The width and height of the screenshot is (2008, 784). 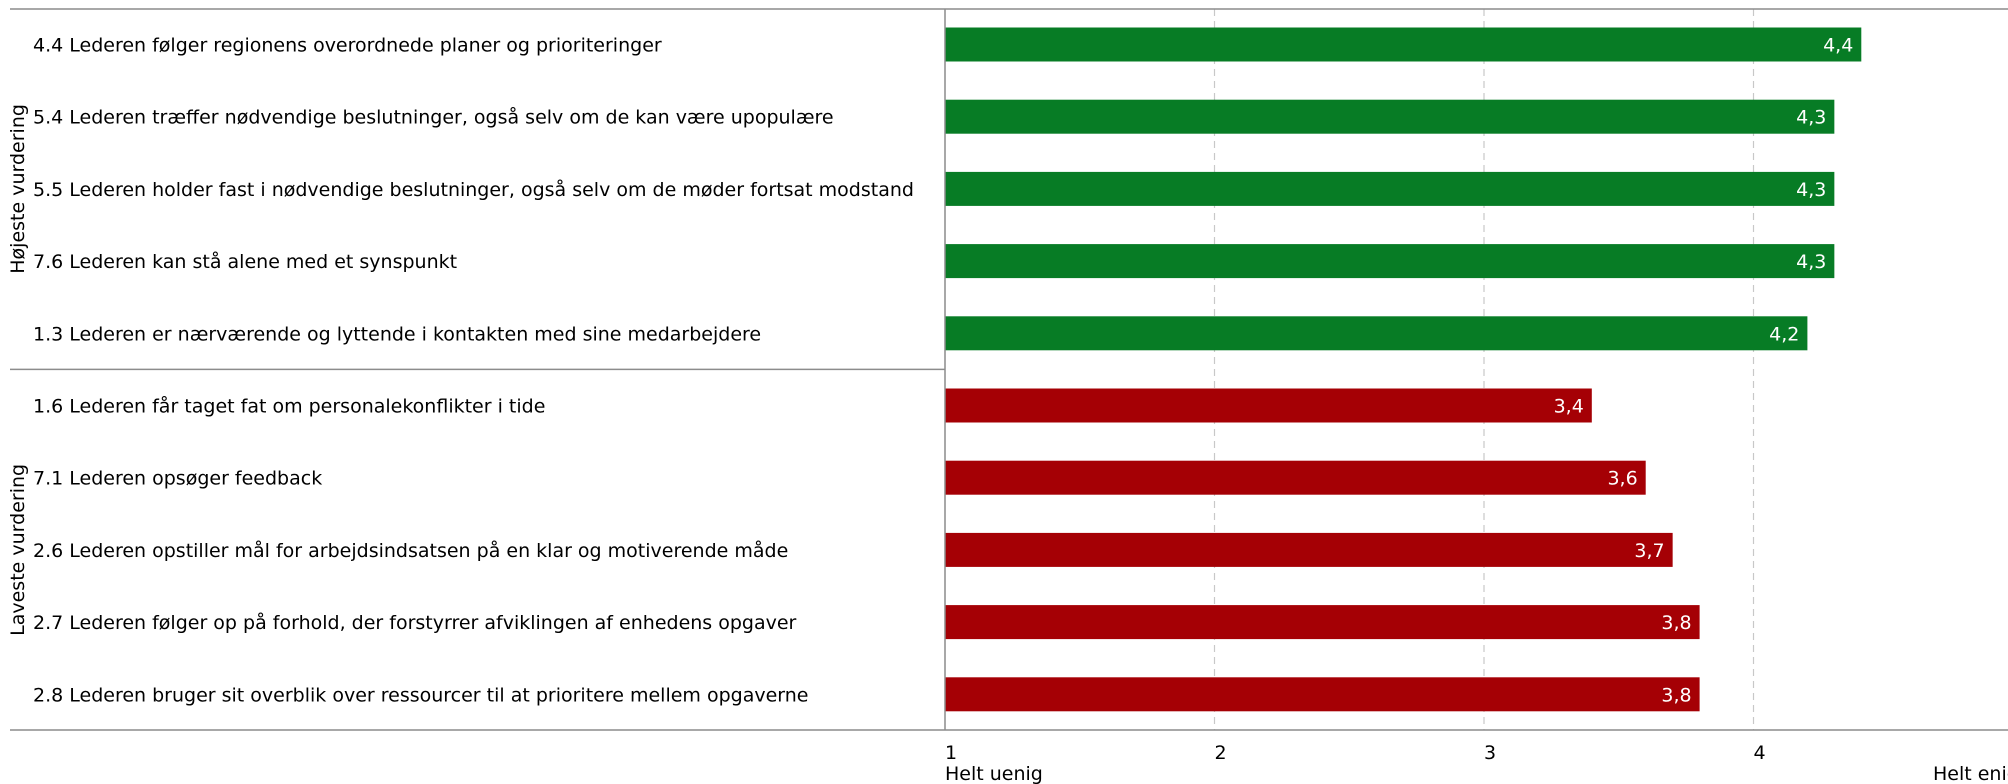 What do you see at coordinates (1622, 479) in the screenshot?
I see `data-label: 3,6` at bounding box center [1622, 479].